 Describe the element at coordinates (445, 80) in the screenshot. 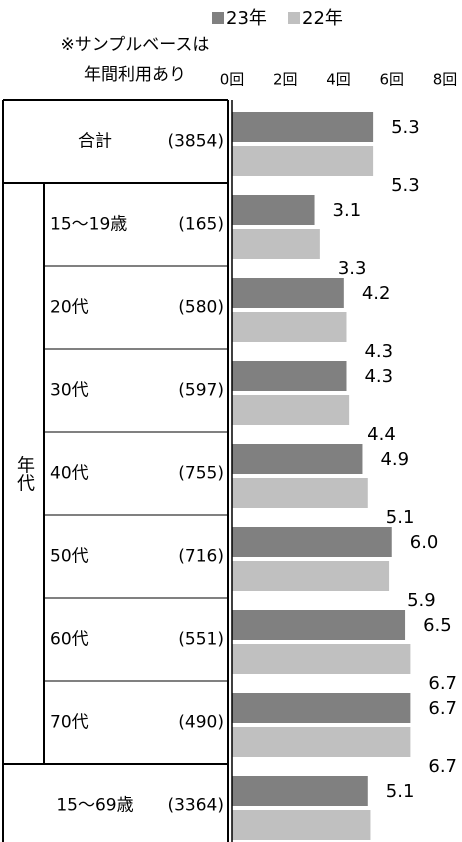

I see `x-tick-label: 8回` at that location.